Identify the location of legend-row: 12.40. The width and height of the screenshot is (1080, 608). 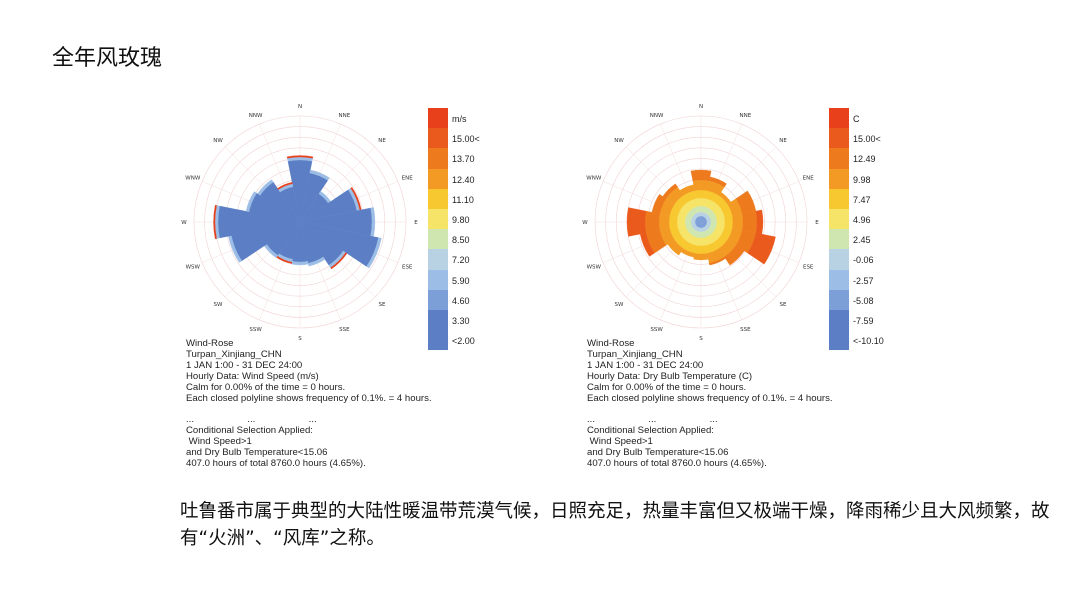
(463, 178).